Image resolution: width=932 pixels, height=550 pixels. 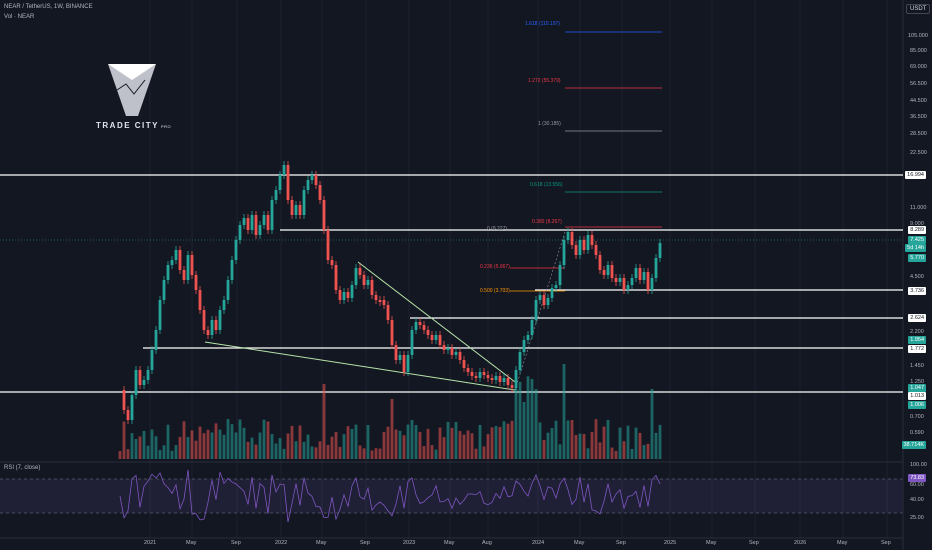 I want to click on fib-label-1618: 1.618 (110.197), so click(x=542, y=24).